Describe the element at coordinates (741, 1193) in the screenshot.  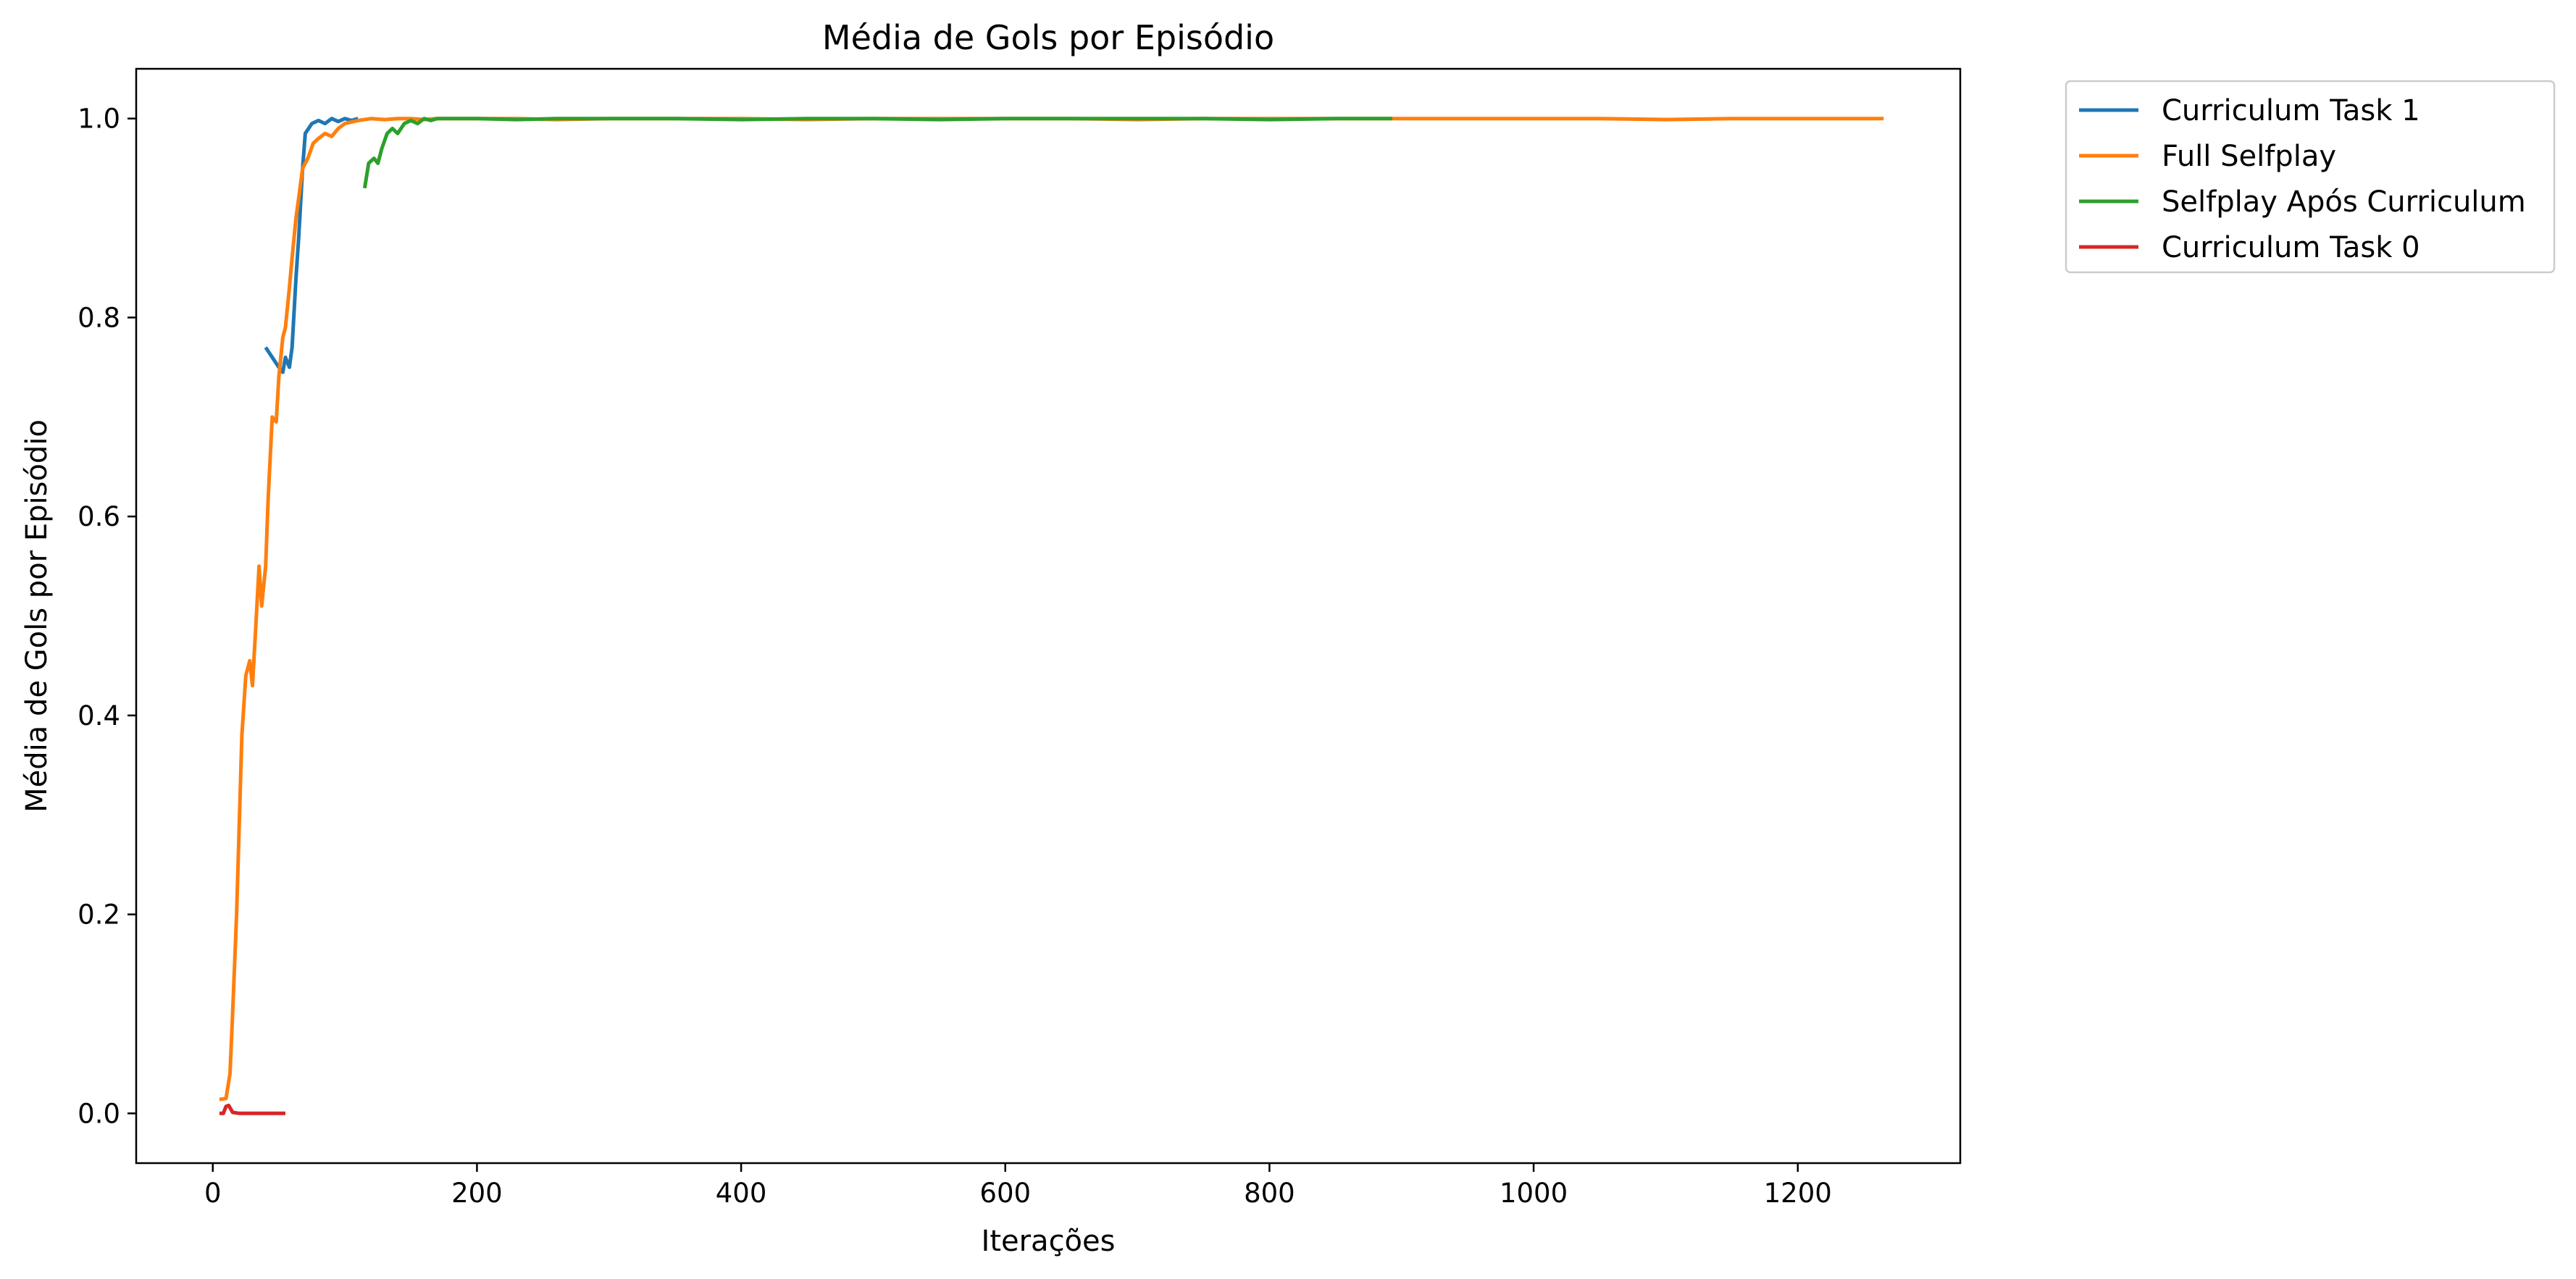
I see `x-tick-label: 400` at that location.